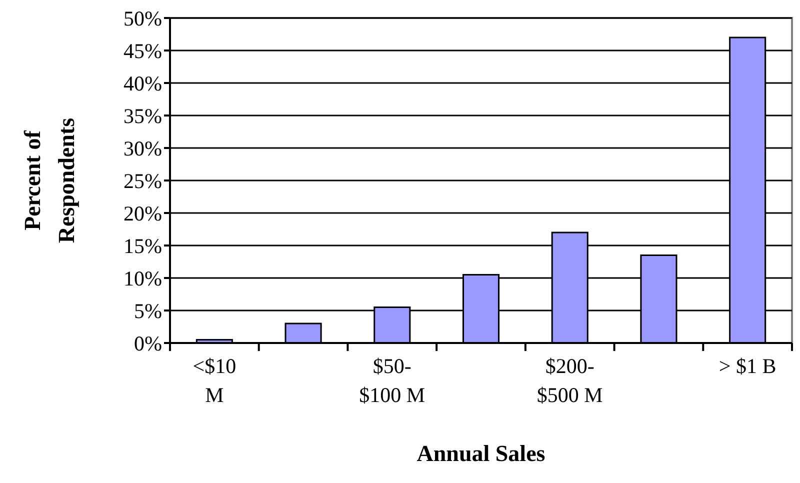 The height and width of the screenshot is (483, 800). Describe the element at coordinates (143, 83) in the screenshot. I see `y-tick-label: 40%` at that location.